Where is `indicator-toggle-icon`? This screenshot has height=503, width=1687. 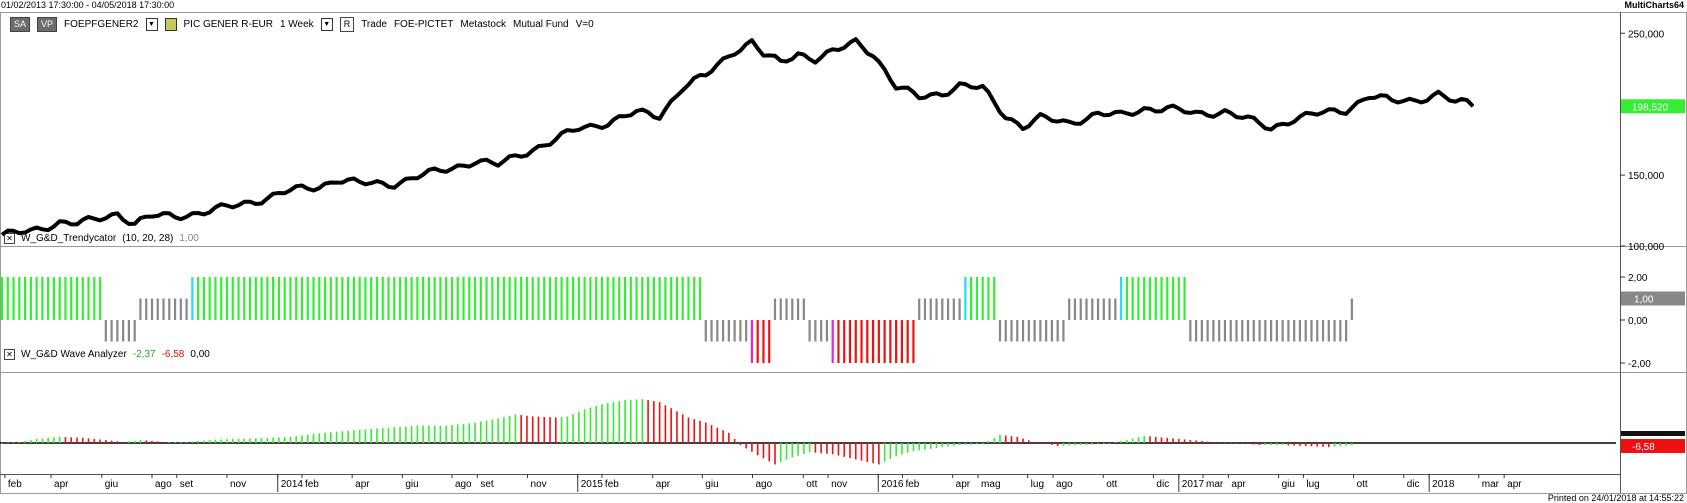
indicator-toggle-icon is located at coordinates (170, 24).